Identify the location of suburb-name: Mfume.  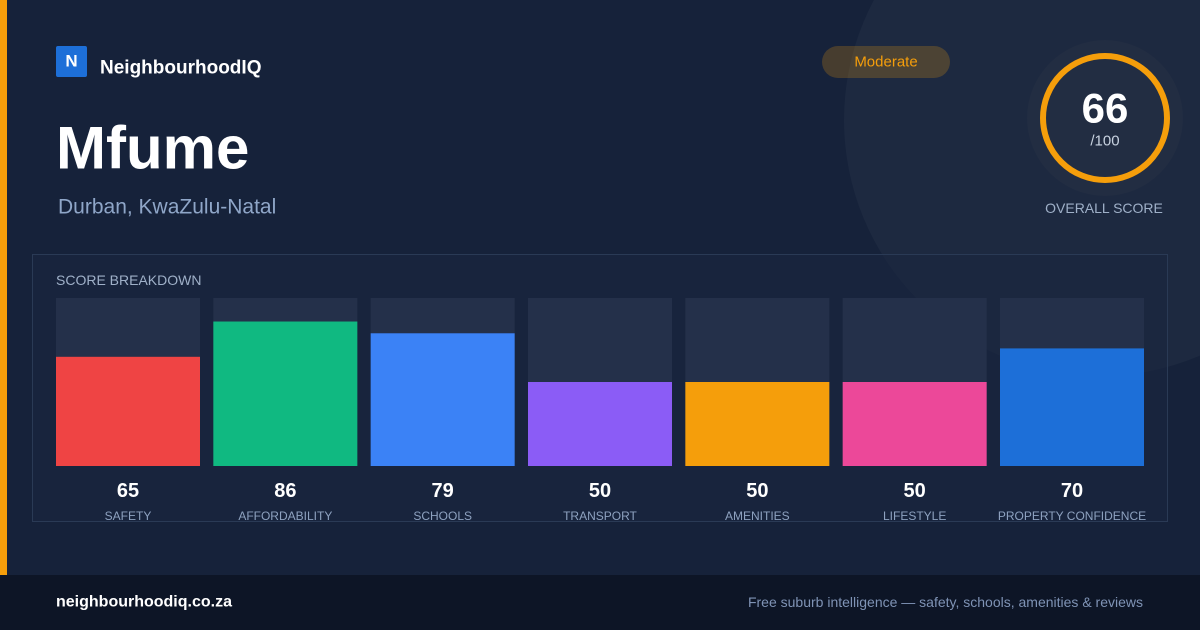
(152, 148).